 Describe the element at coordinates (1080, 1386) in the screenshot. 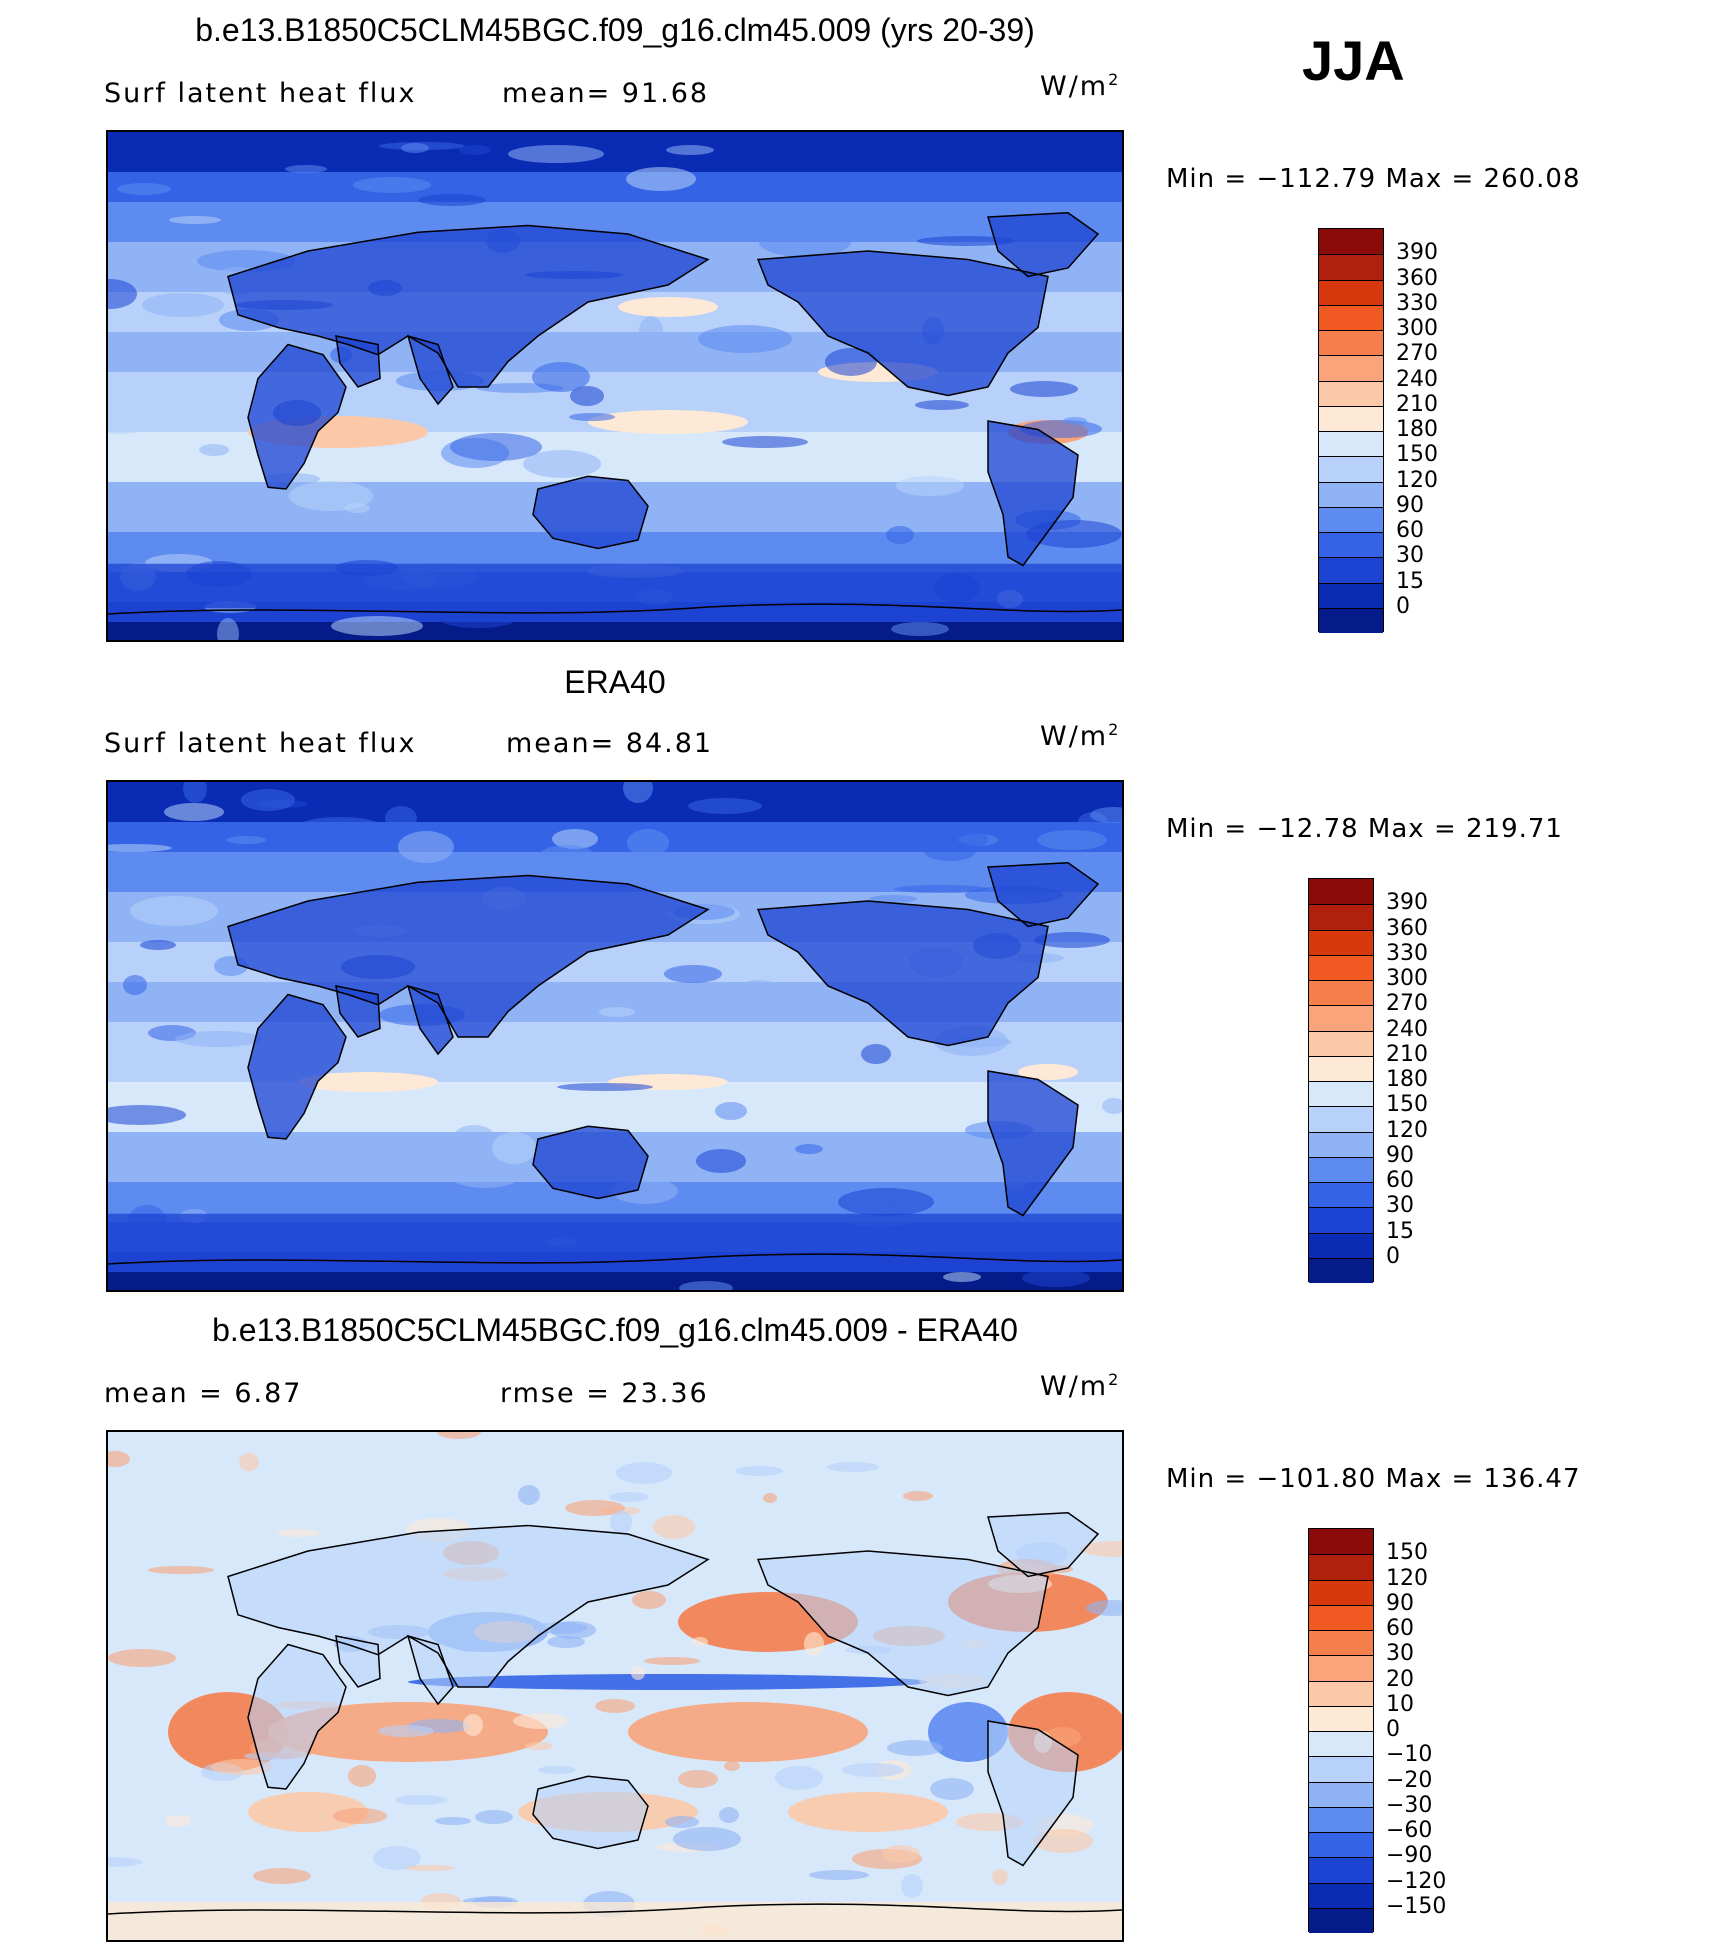

I see `panel-3-units: W/m2` at that location.